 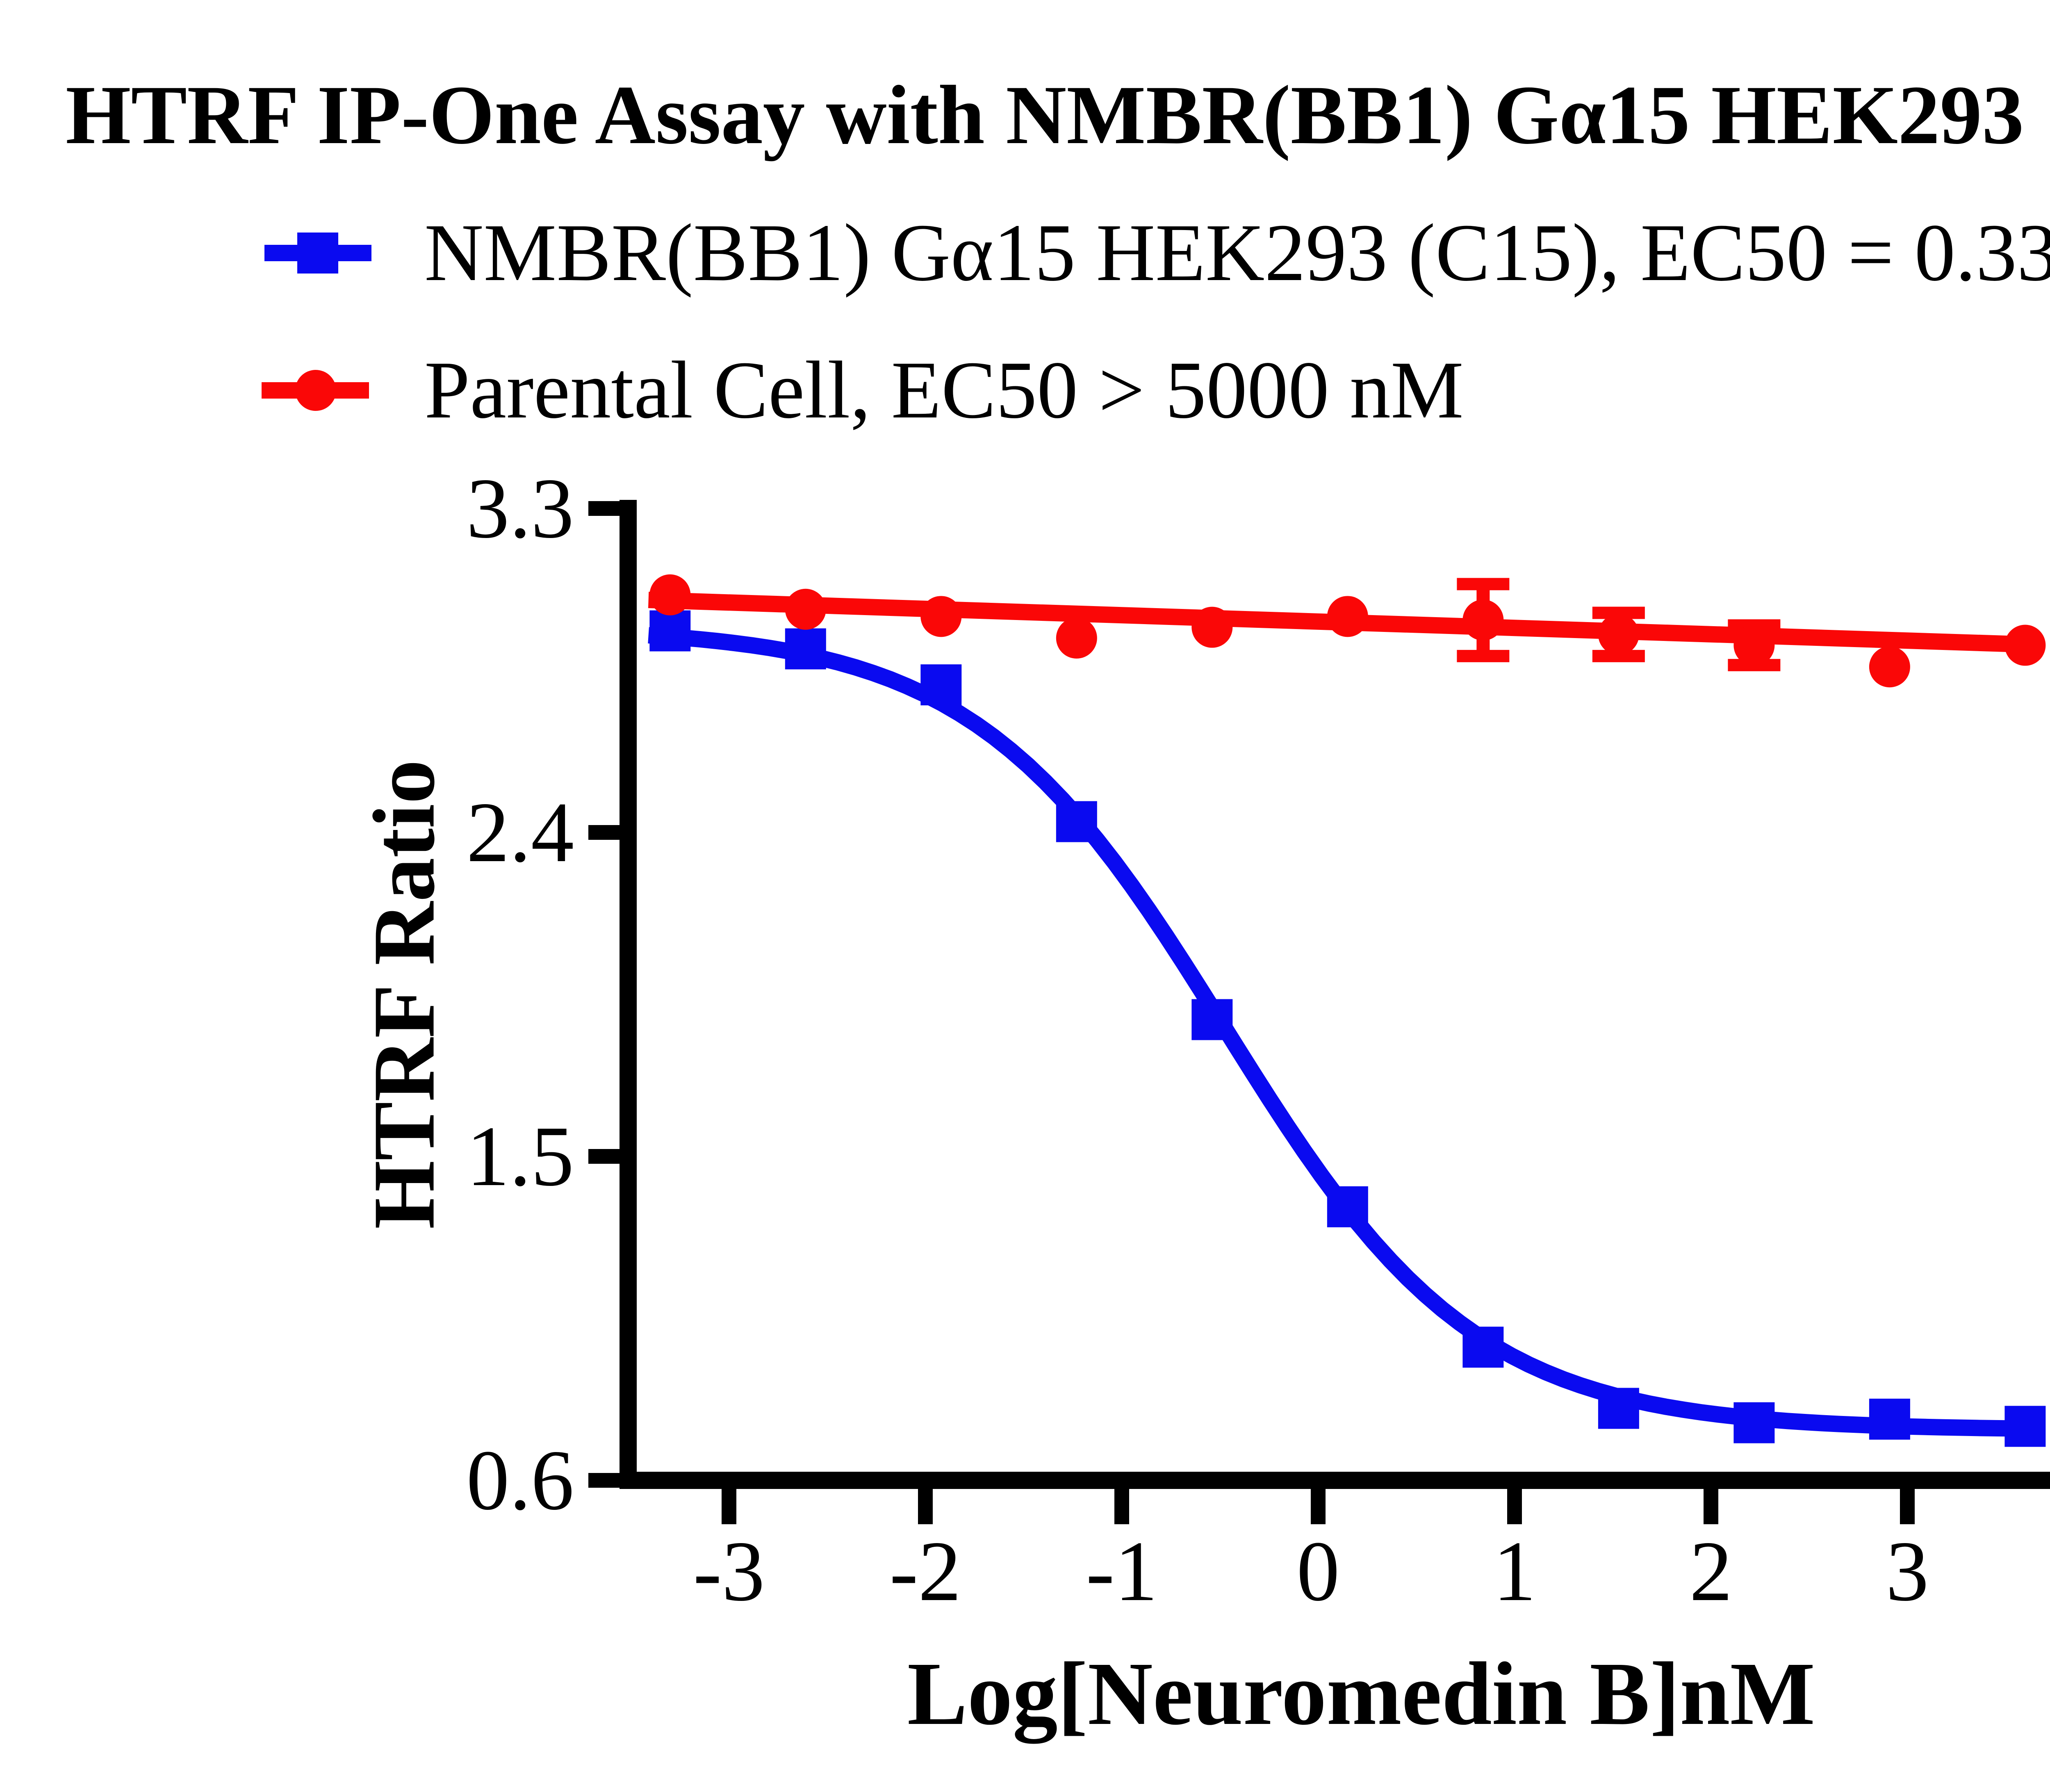 I want to click on legend-label-parental: Parental Cell, EC50 > 5000 nM, so click(x=944, y=390).